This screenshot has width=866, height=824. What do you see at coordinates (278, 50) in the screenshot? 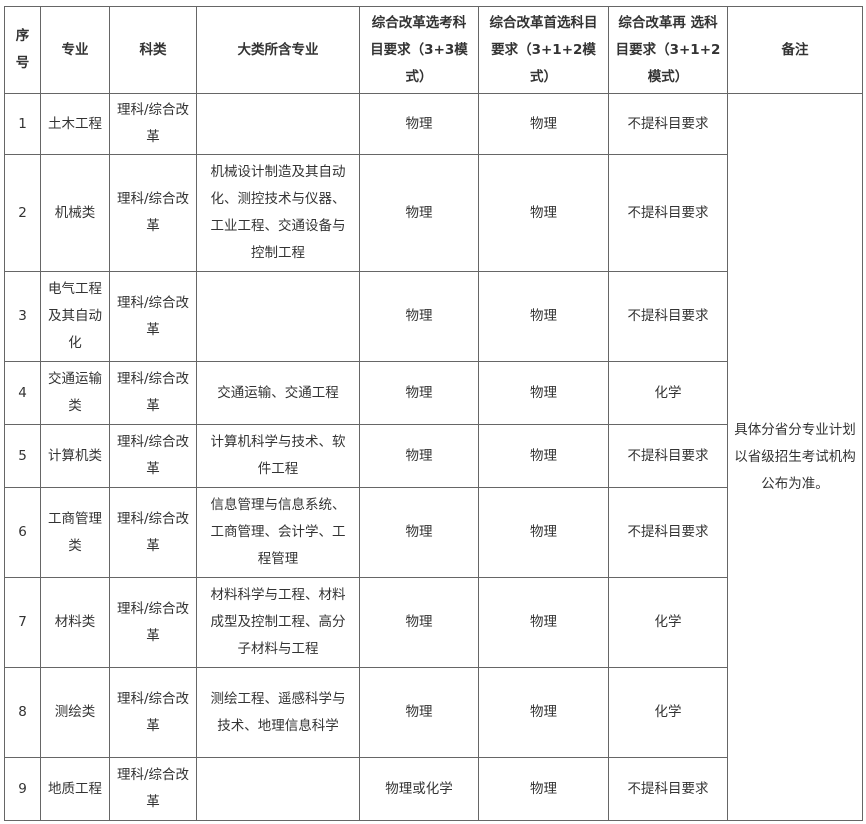
I see `header-includes: 大类所含专业` at bounding box center [278, 50].